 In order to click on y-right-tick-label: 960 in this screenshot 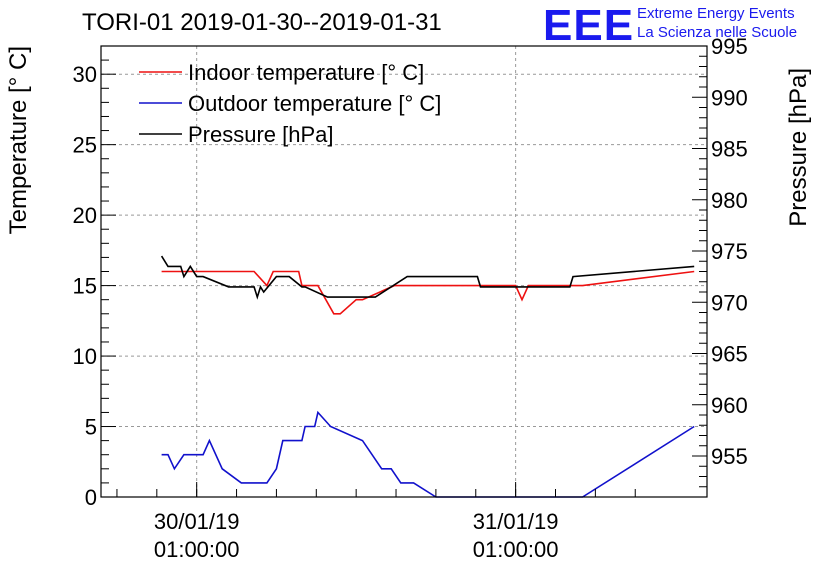, I will do `click(729, 405)`.